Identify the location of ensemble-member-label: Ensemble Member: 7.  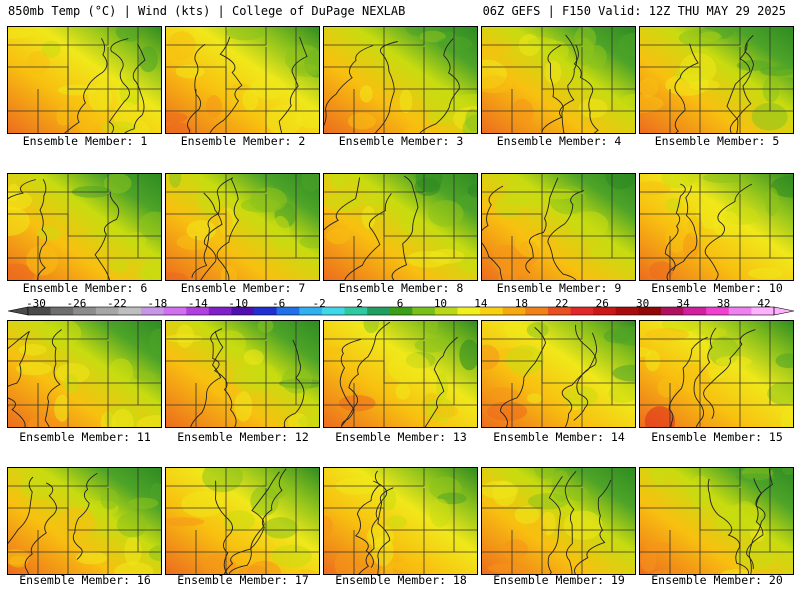
(243, 288).